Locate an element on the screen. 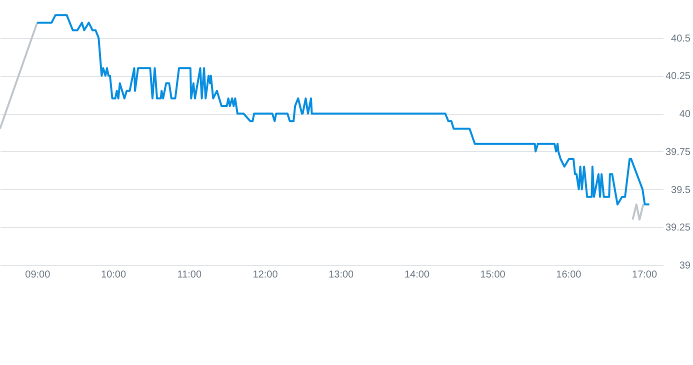 Image resolution: width=693 pixels, height=365 pixels. y-tick-label: 39.75 is located at coordinates (678, 152).